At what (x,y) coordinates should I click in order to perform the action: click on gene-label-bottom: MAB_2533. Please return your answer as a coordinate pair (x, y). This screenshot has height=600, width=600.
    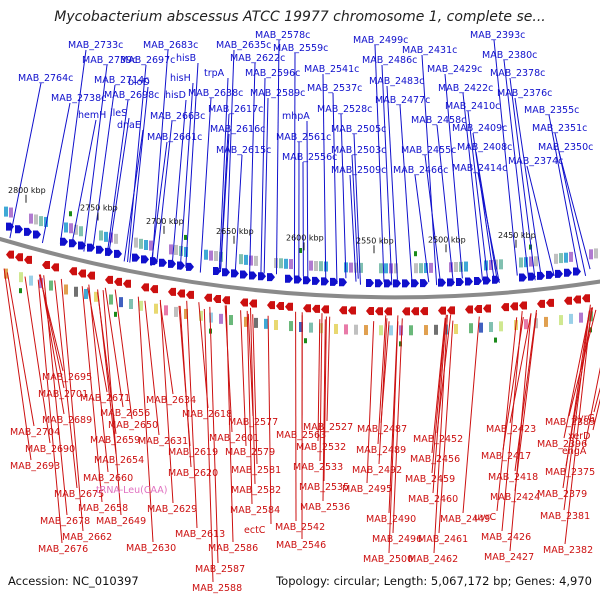
    Looking at the image, I should click on (318, 467).